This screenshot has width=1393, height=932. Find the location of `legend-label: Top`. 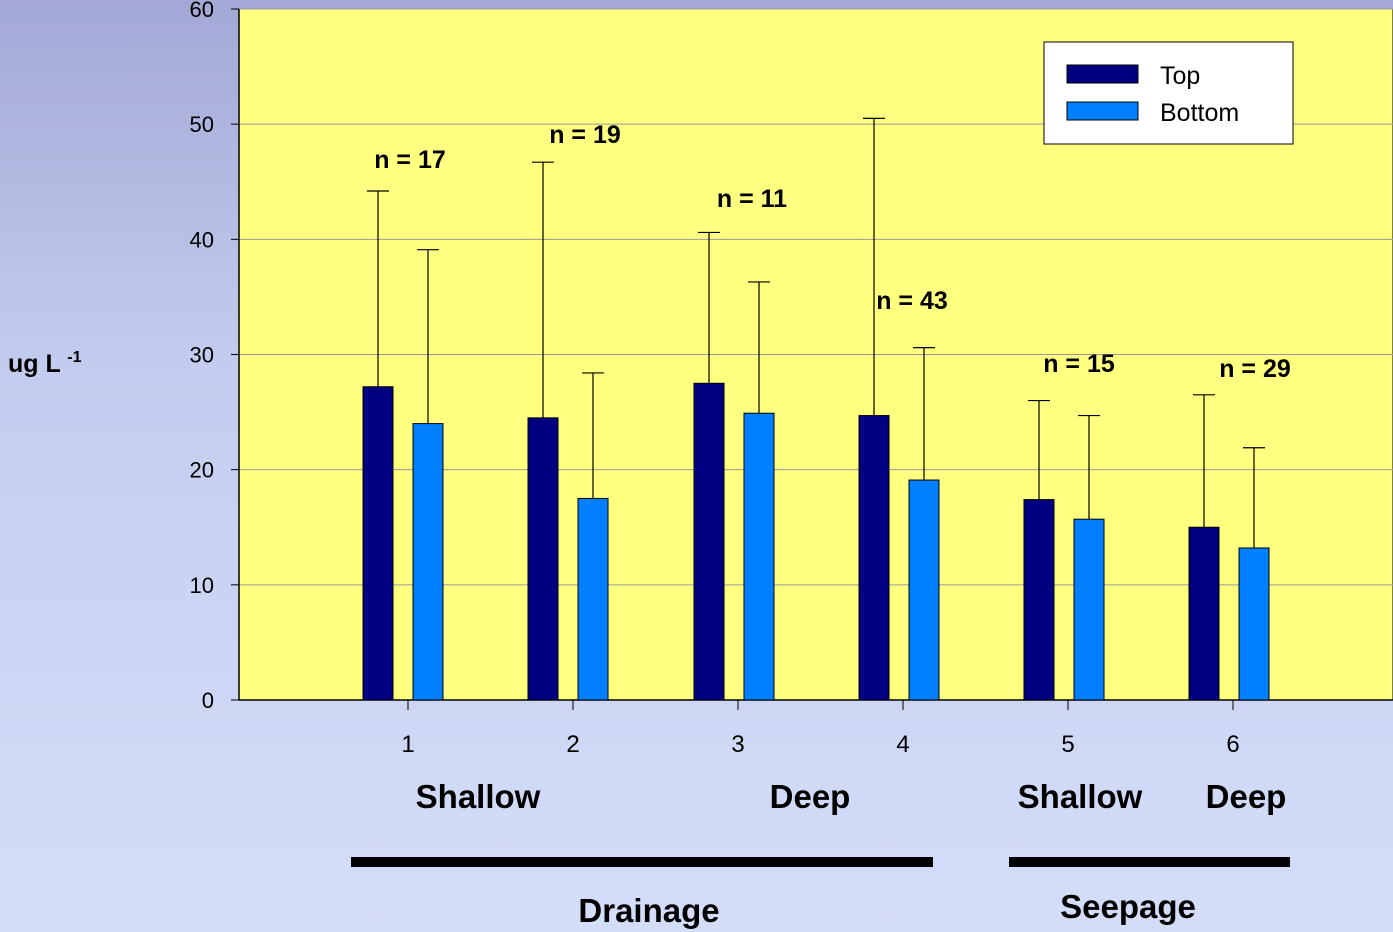

legend-label: Top is located at coordinates (1180, 76).